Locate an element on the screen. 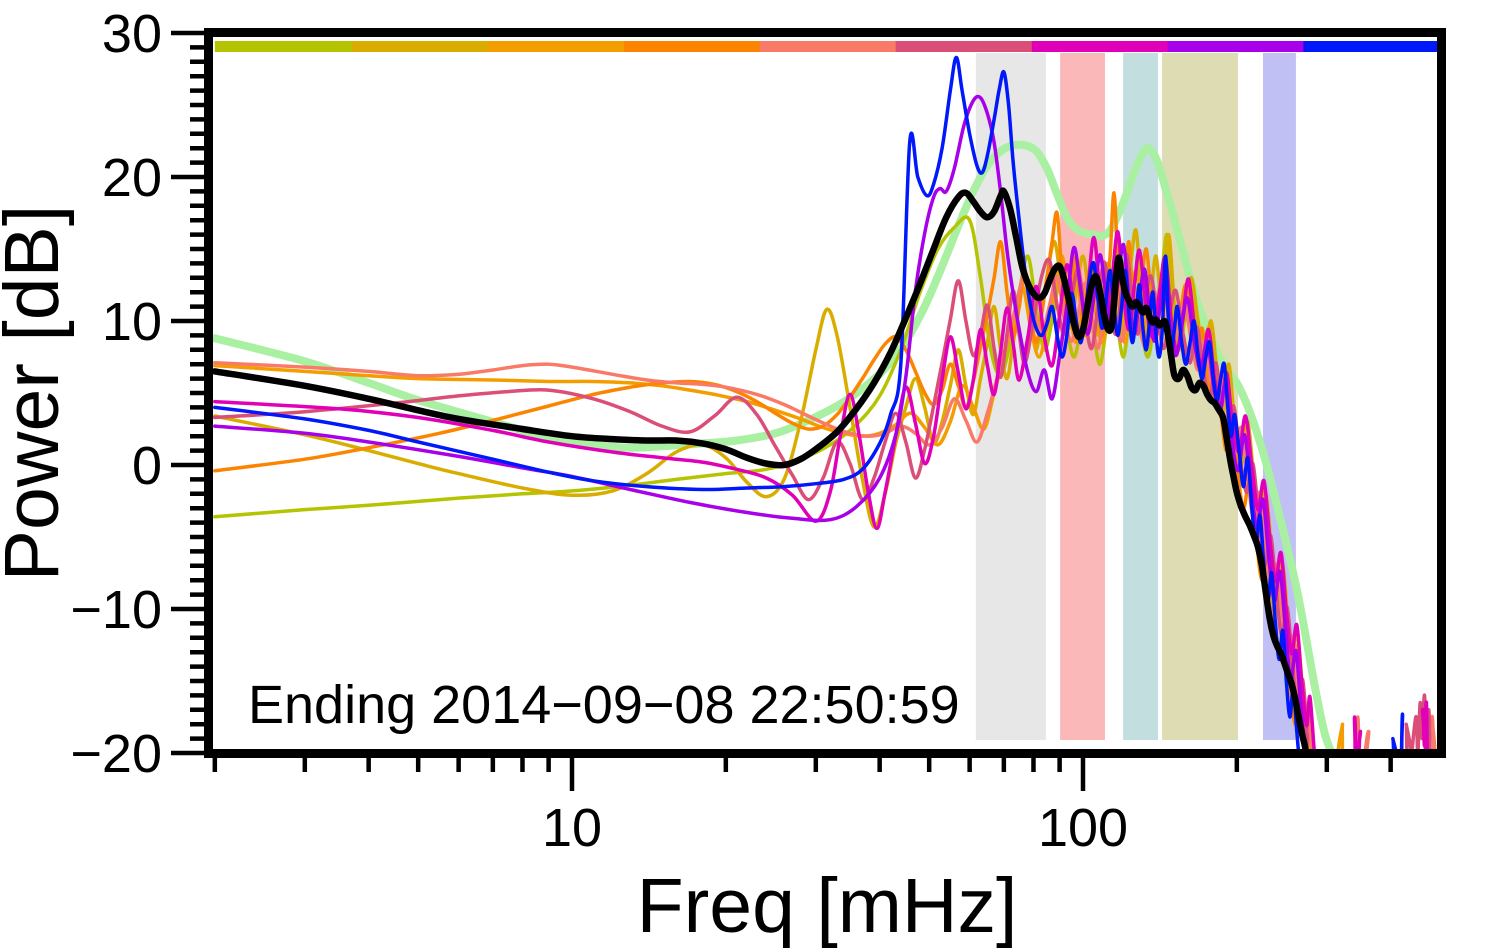 The image size is (1494, 952). y-tick-label: 10 is located at coordinates (132, 322).